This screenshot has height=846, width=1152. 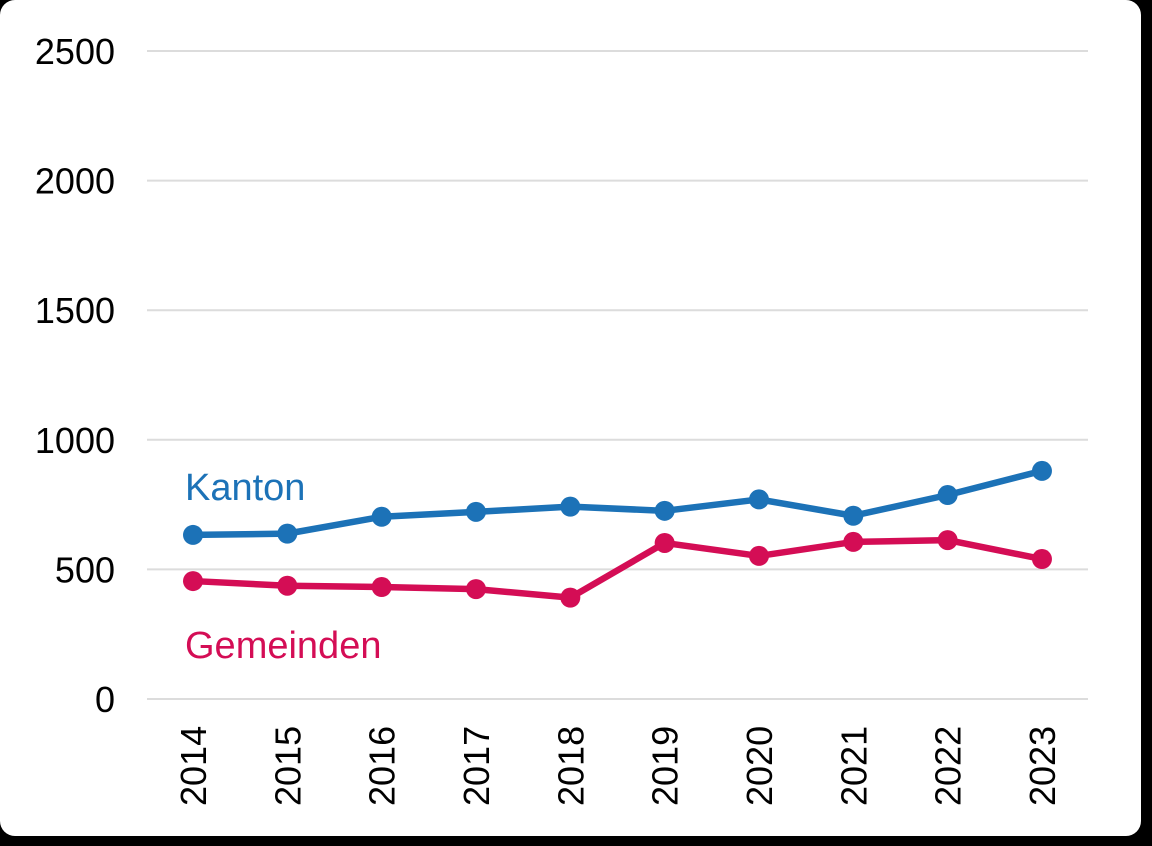 I want to click on svg-text: 2020, so click(x=759, y=766).